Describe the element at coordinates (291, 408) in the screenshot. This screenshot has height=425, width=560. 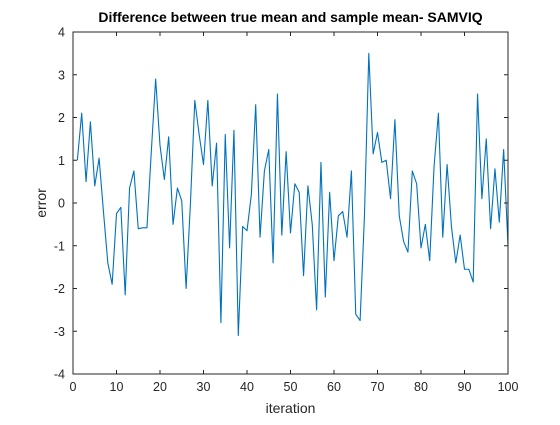
I see `x-axis-label: iteration` at that location.